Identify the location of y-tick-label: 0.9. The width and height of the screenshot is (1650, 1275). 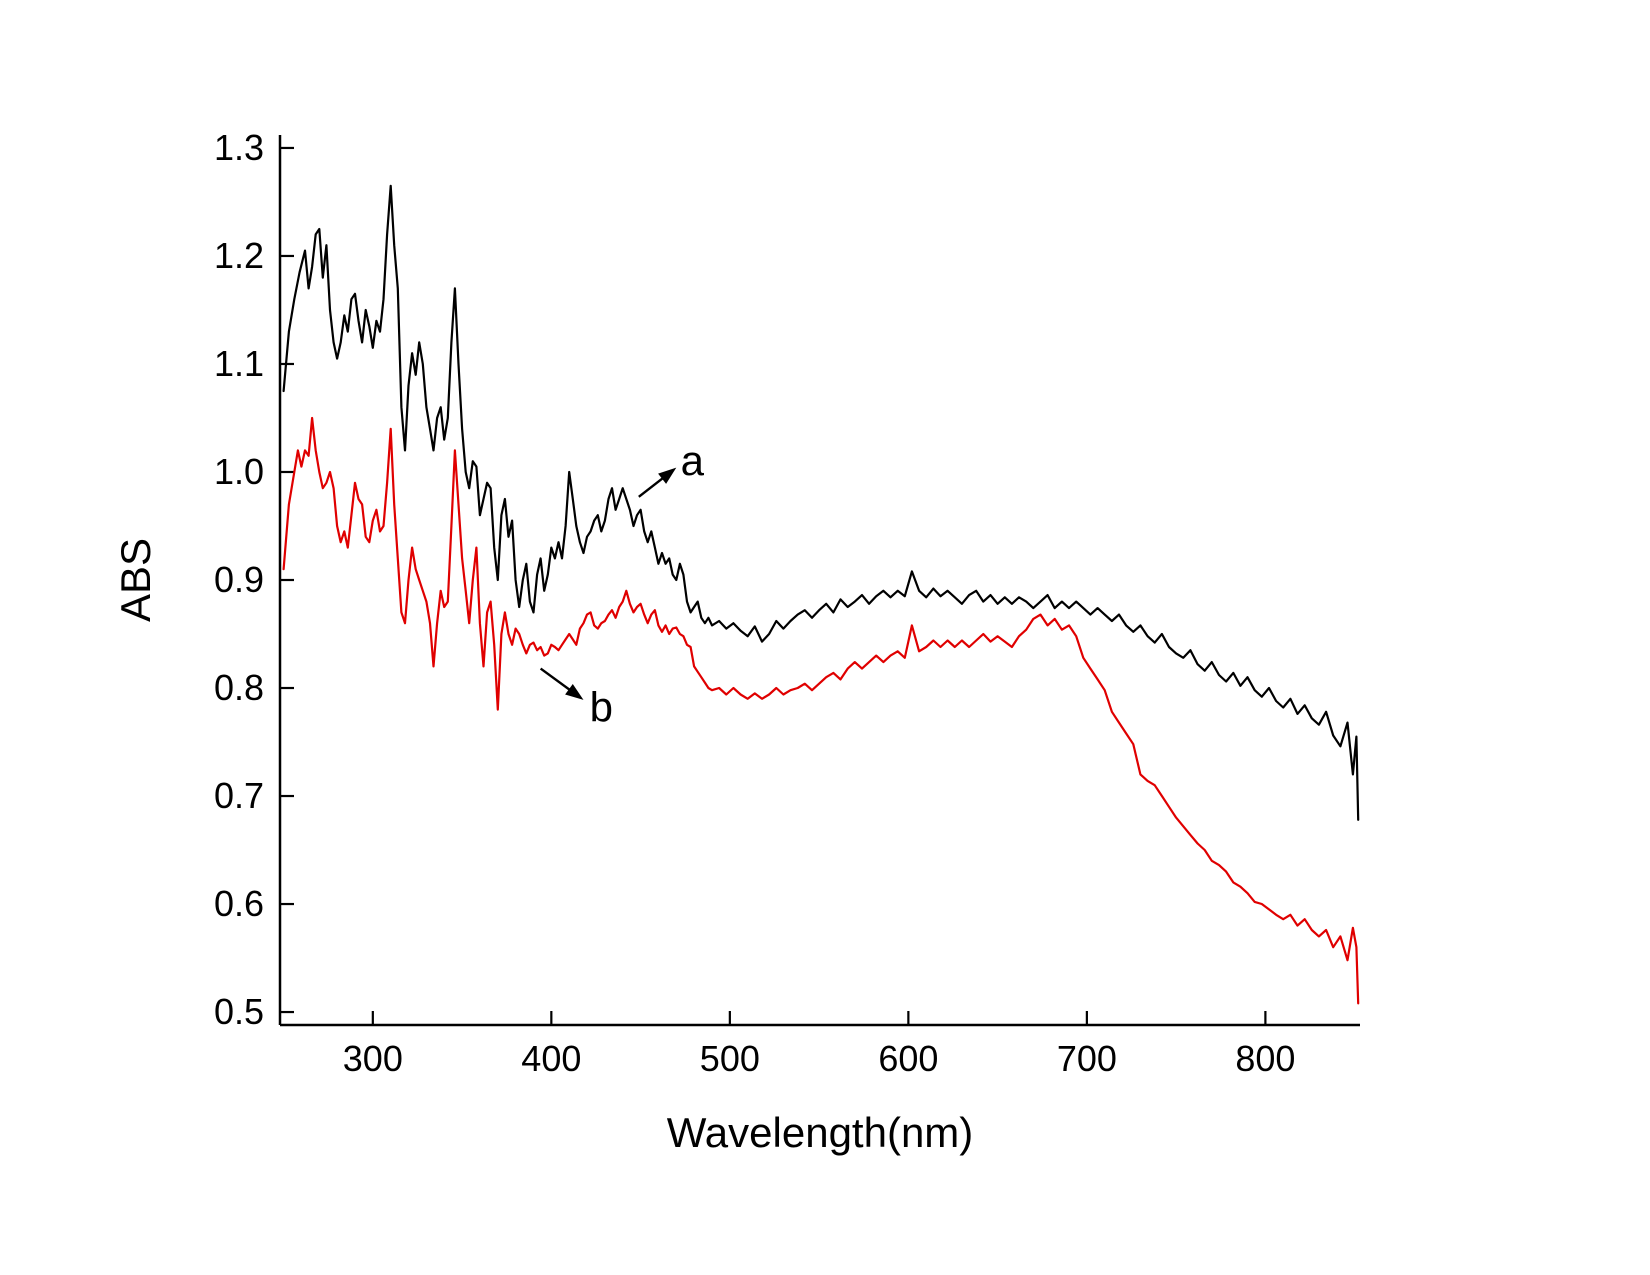
(239, 579).